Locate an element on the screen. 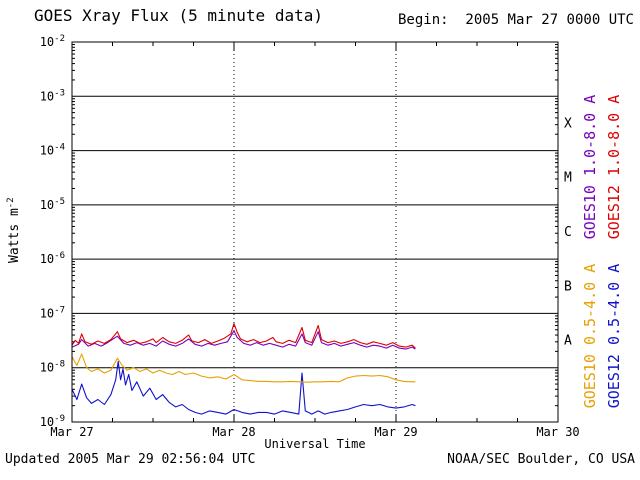  y-tick-label: 10-6 is located at coordinates (52, 258).